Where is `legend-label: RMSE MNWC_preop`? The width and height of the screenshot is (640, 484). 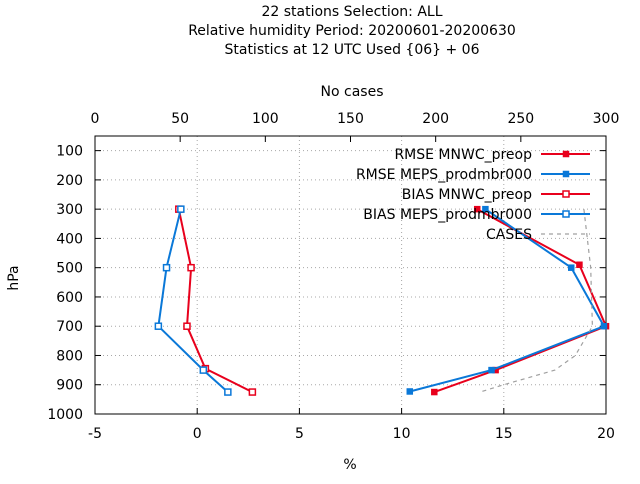
legend-label: RMSE MNWC_preop is located at coordinates (463, 155).